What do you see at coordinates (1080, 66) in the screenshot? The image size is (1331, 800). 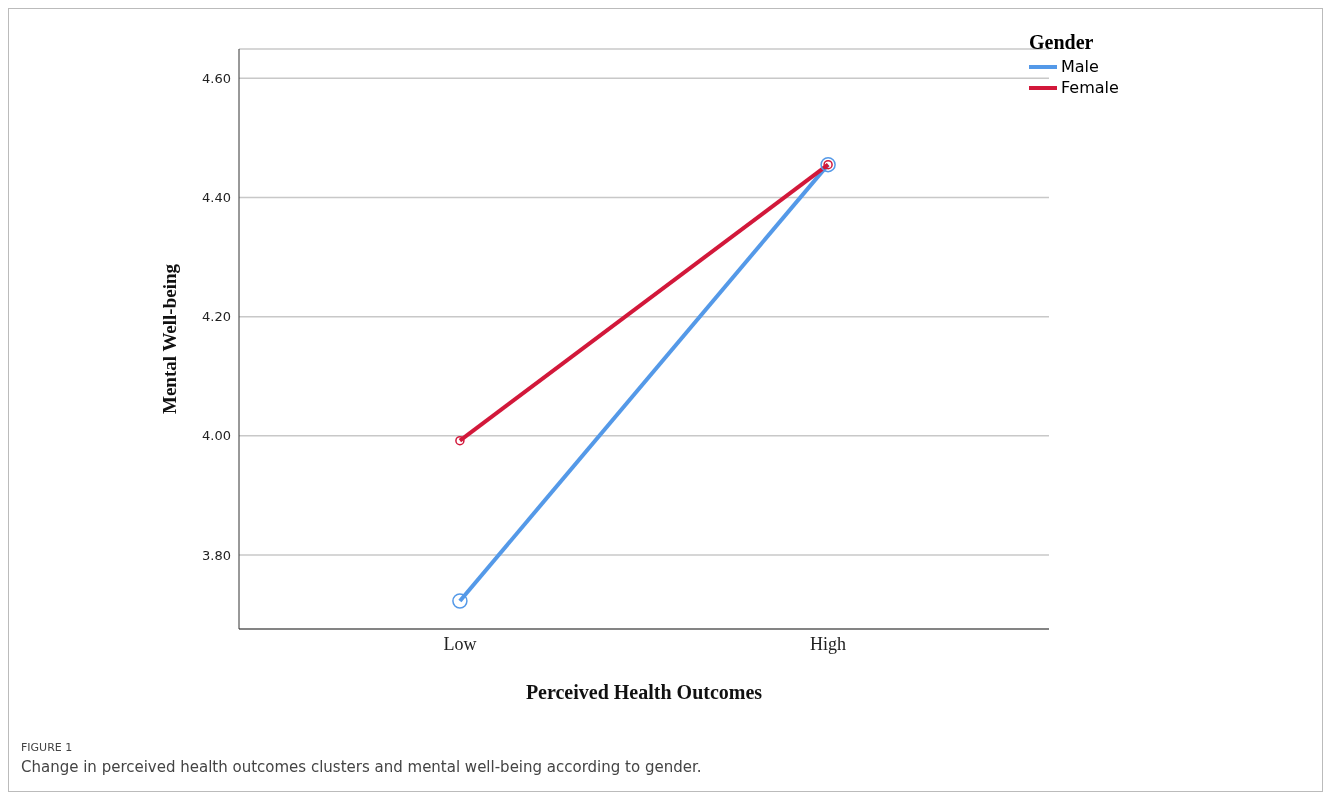 I see `legend-label: Male` at bounding box center [1080, 66].